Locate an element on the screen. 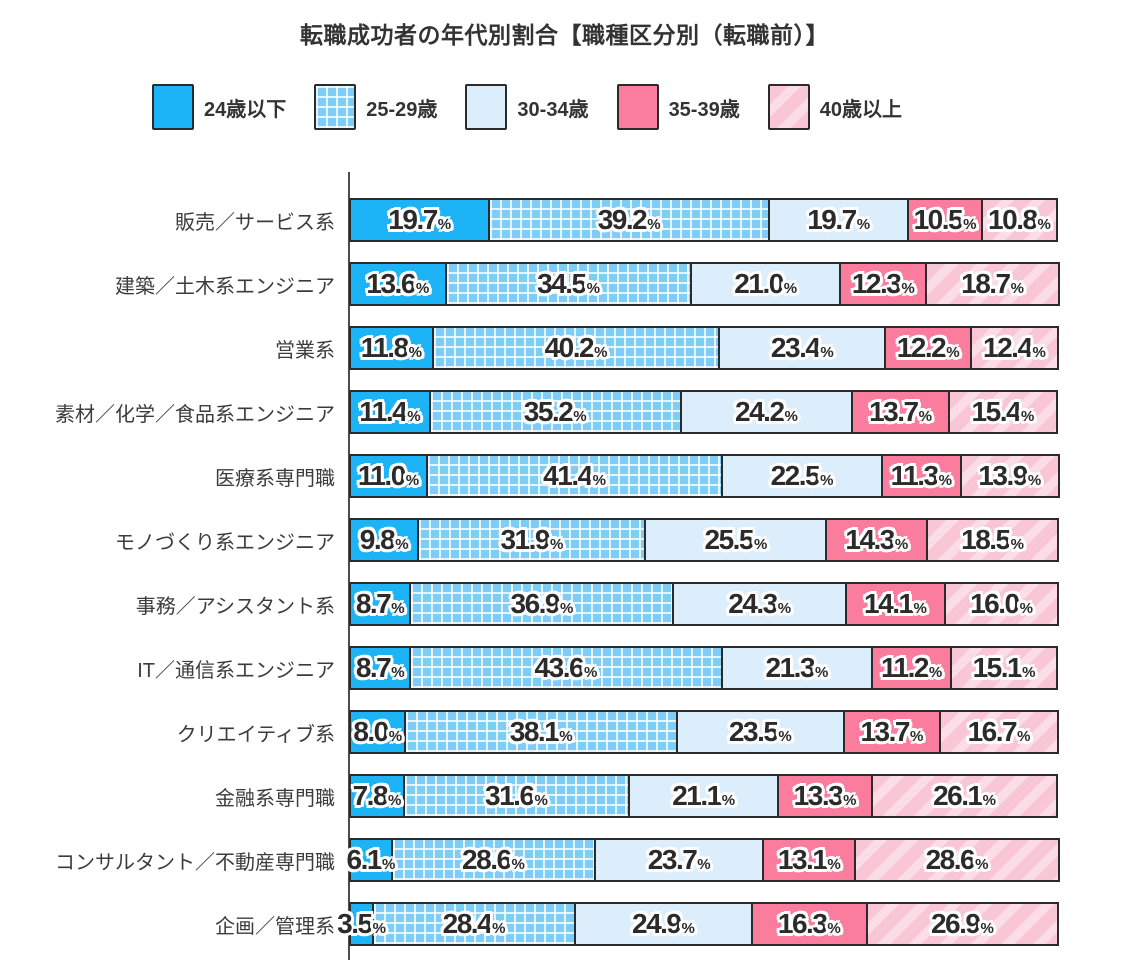 This screenshot has width=1129, height=975. bar-segment: 18.7% is located at coordinates (992, 284).